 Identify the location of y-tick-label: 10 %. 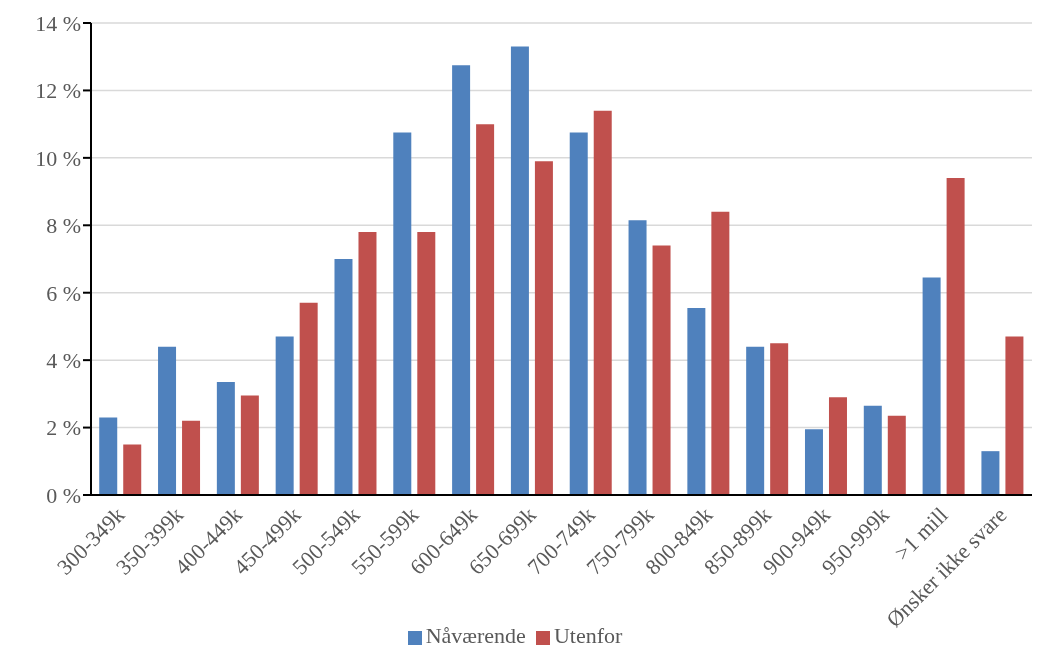
(58, 158).